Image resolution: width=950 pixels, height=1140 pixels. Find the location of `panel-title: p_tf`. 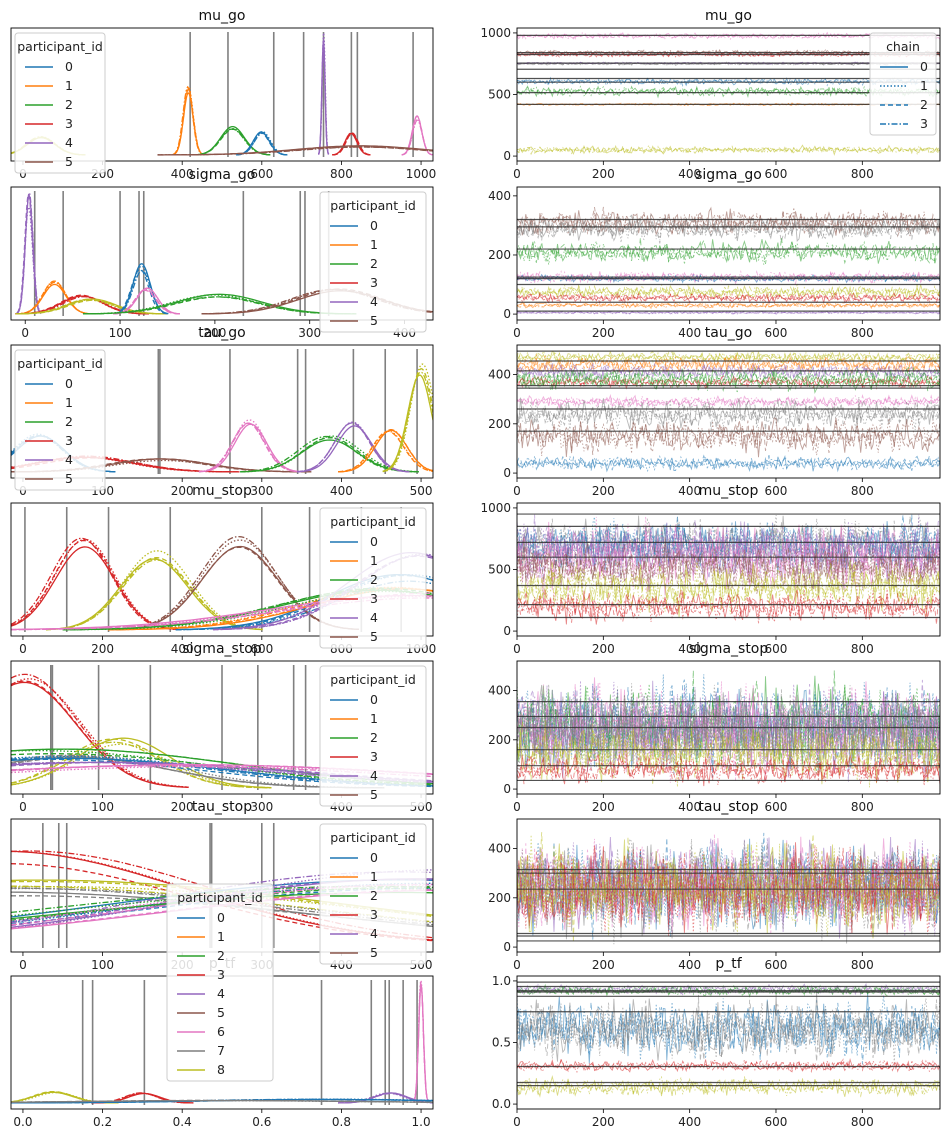

panel-title: p_tf is located at coordinates (728, 964).